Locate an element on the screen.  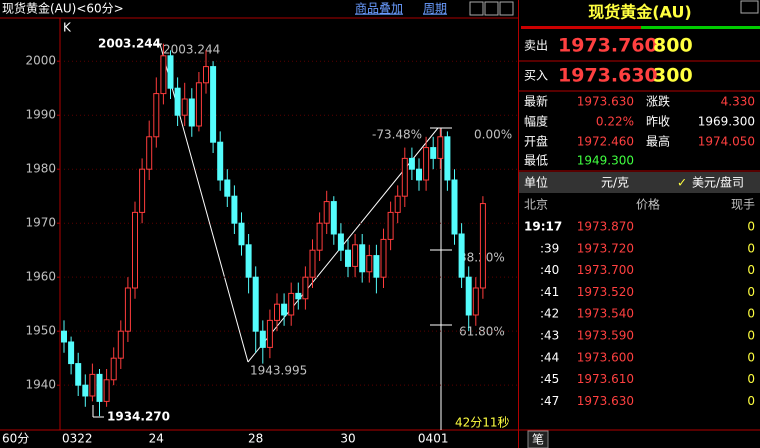
quote-price: 1973.760 is located at coordinates (608, 46).